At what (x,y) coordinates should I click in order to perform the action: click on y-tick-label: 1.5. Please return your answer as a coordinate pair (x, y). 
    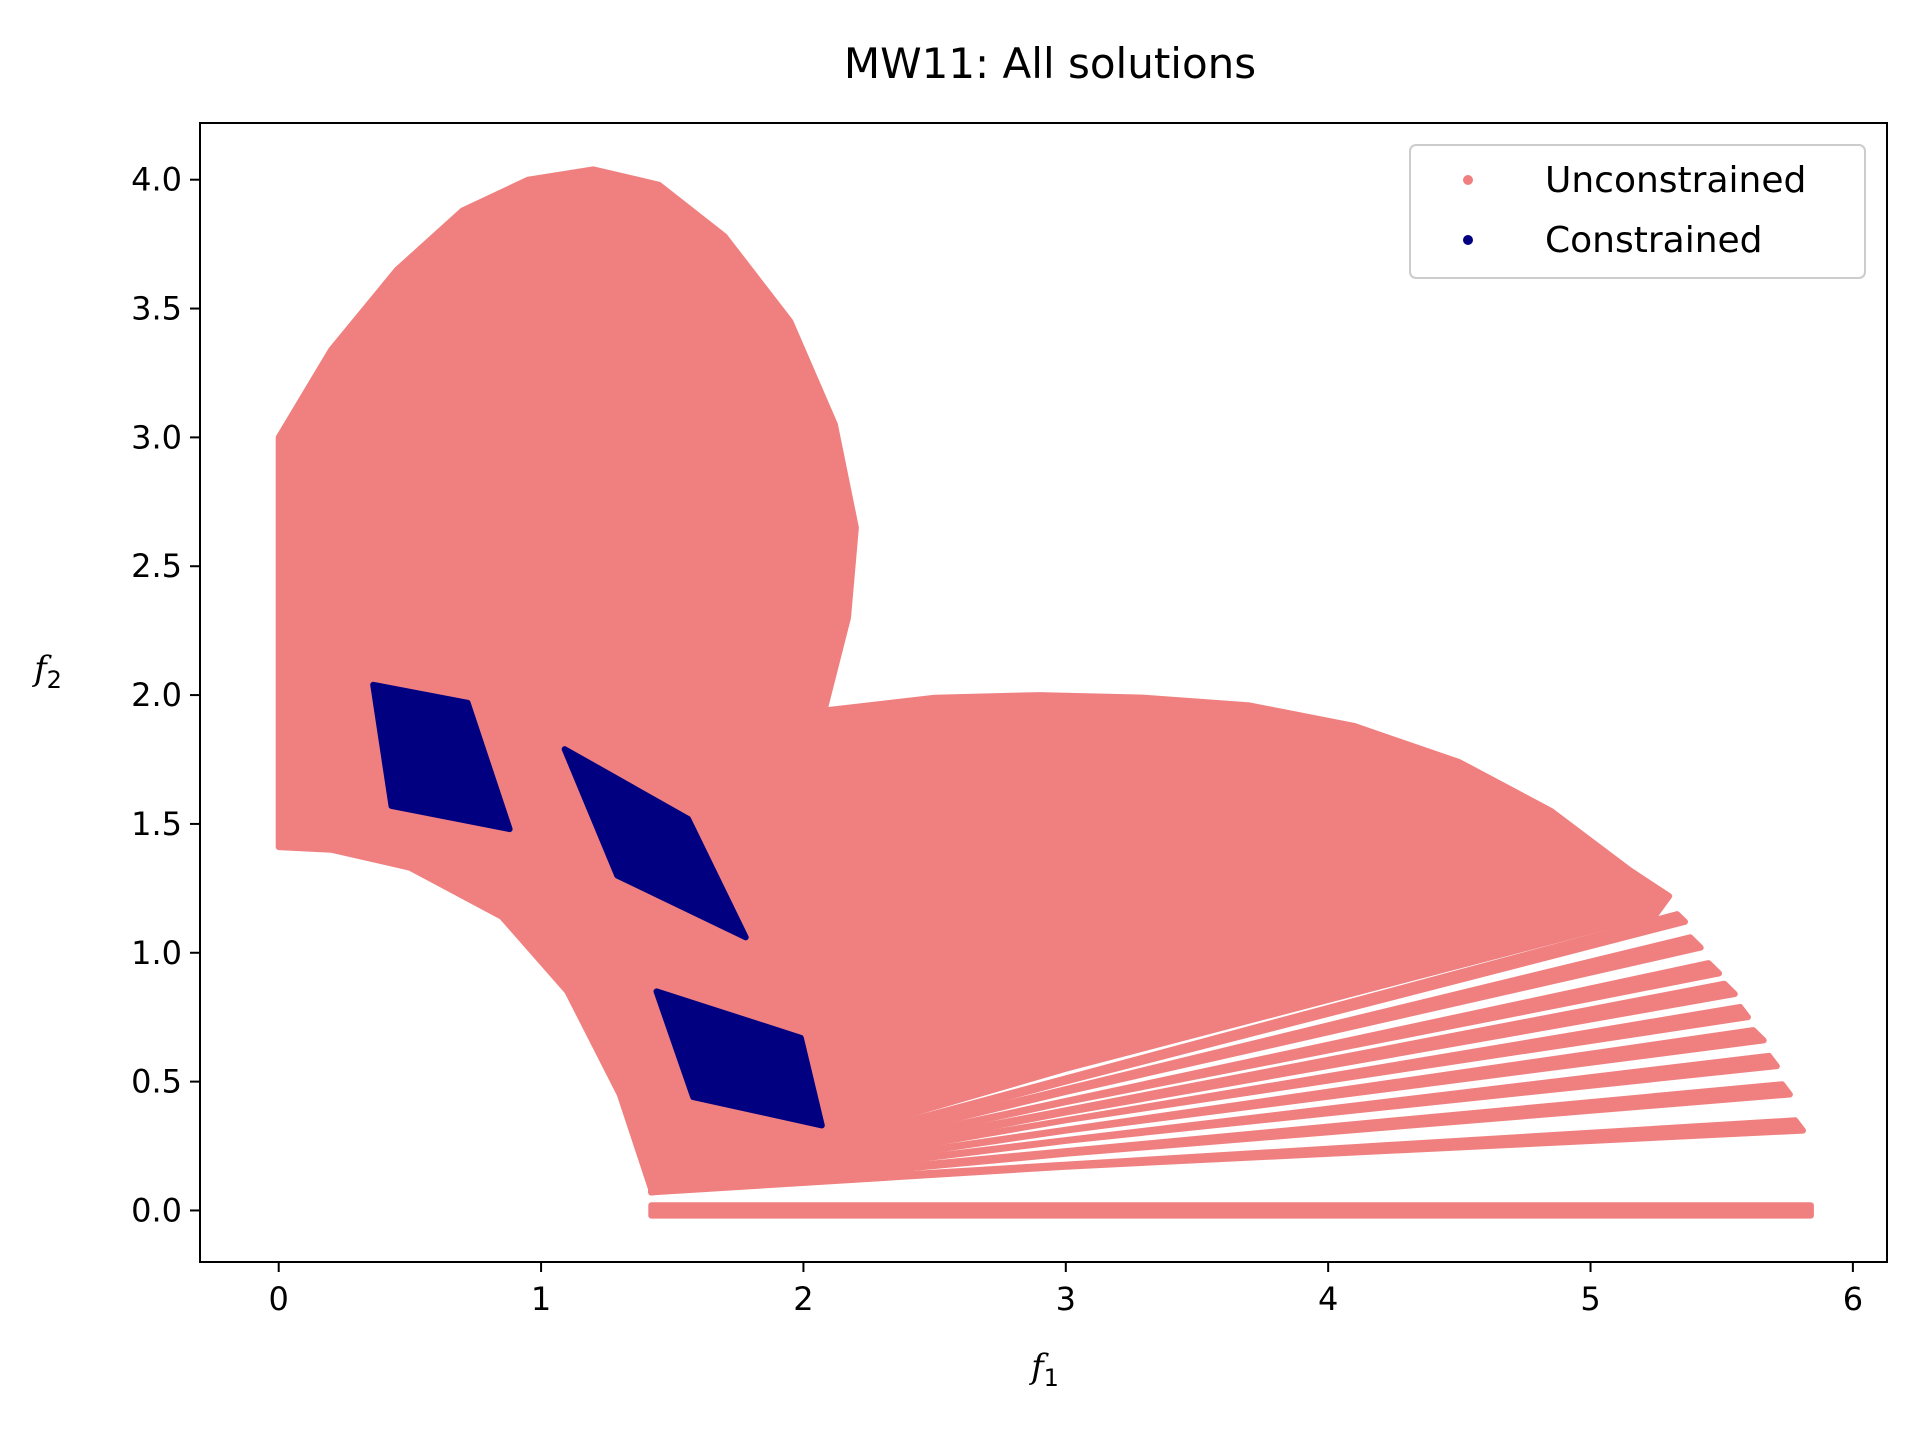
    Looking at the image, I should click on (156, 824).